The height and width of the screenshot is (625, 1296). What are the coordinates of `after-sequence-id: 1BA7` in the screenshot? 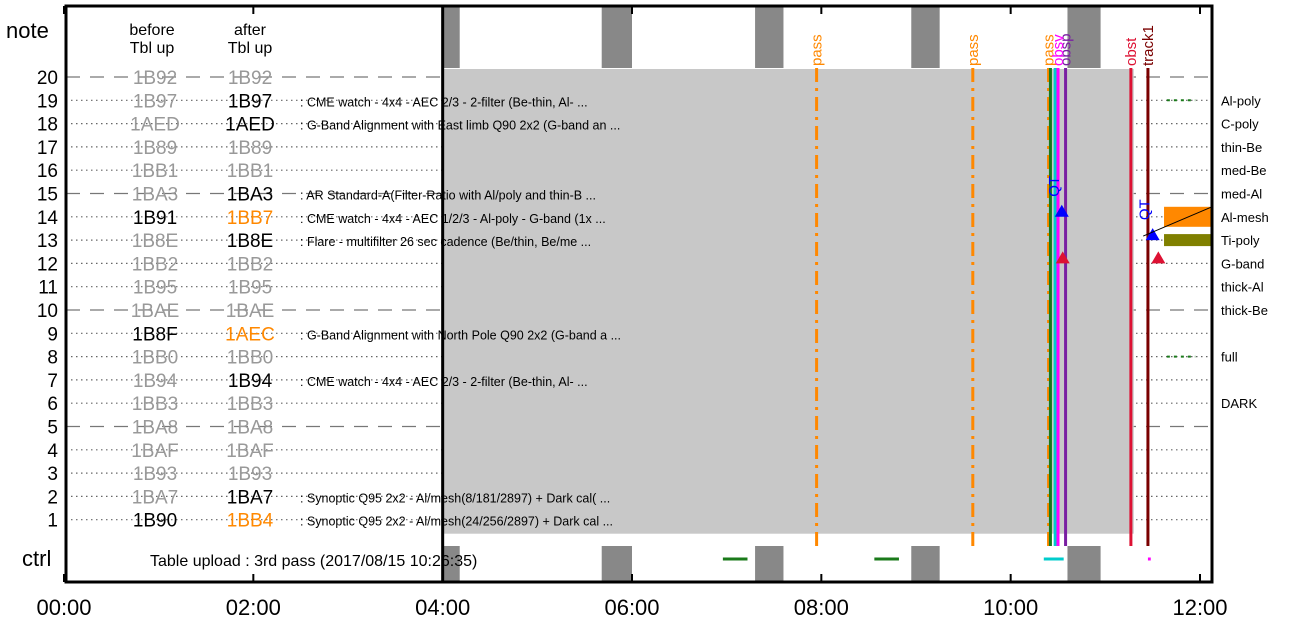 It's located at (250, 497).